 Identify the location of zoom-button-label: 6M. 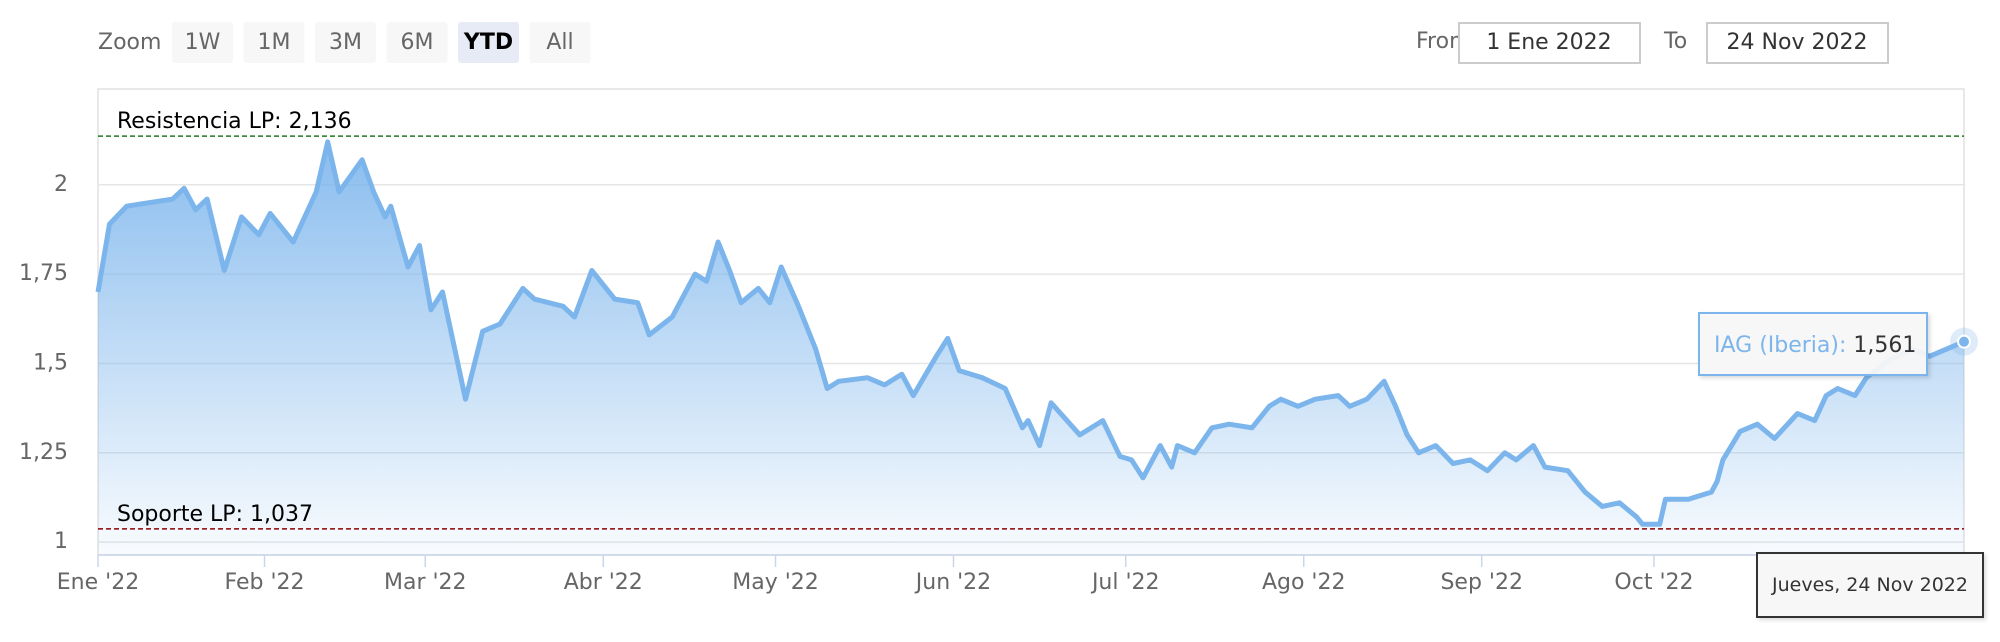
(417, 42).